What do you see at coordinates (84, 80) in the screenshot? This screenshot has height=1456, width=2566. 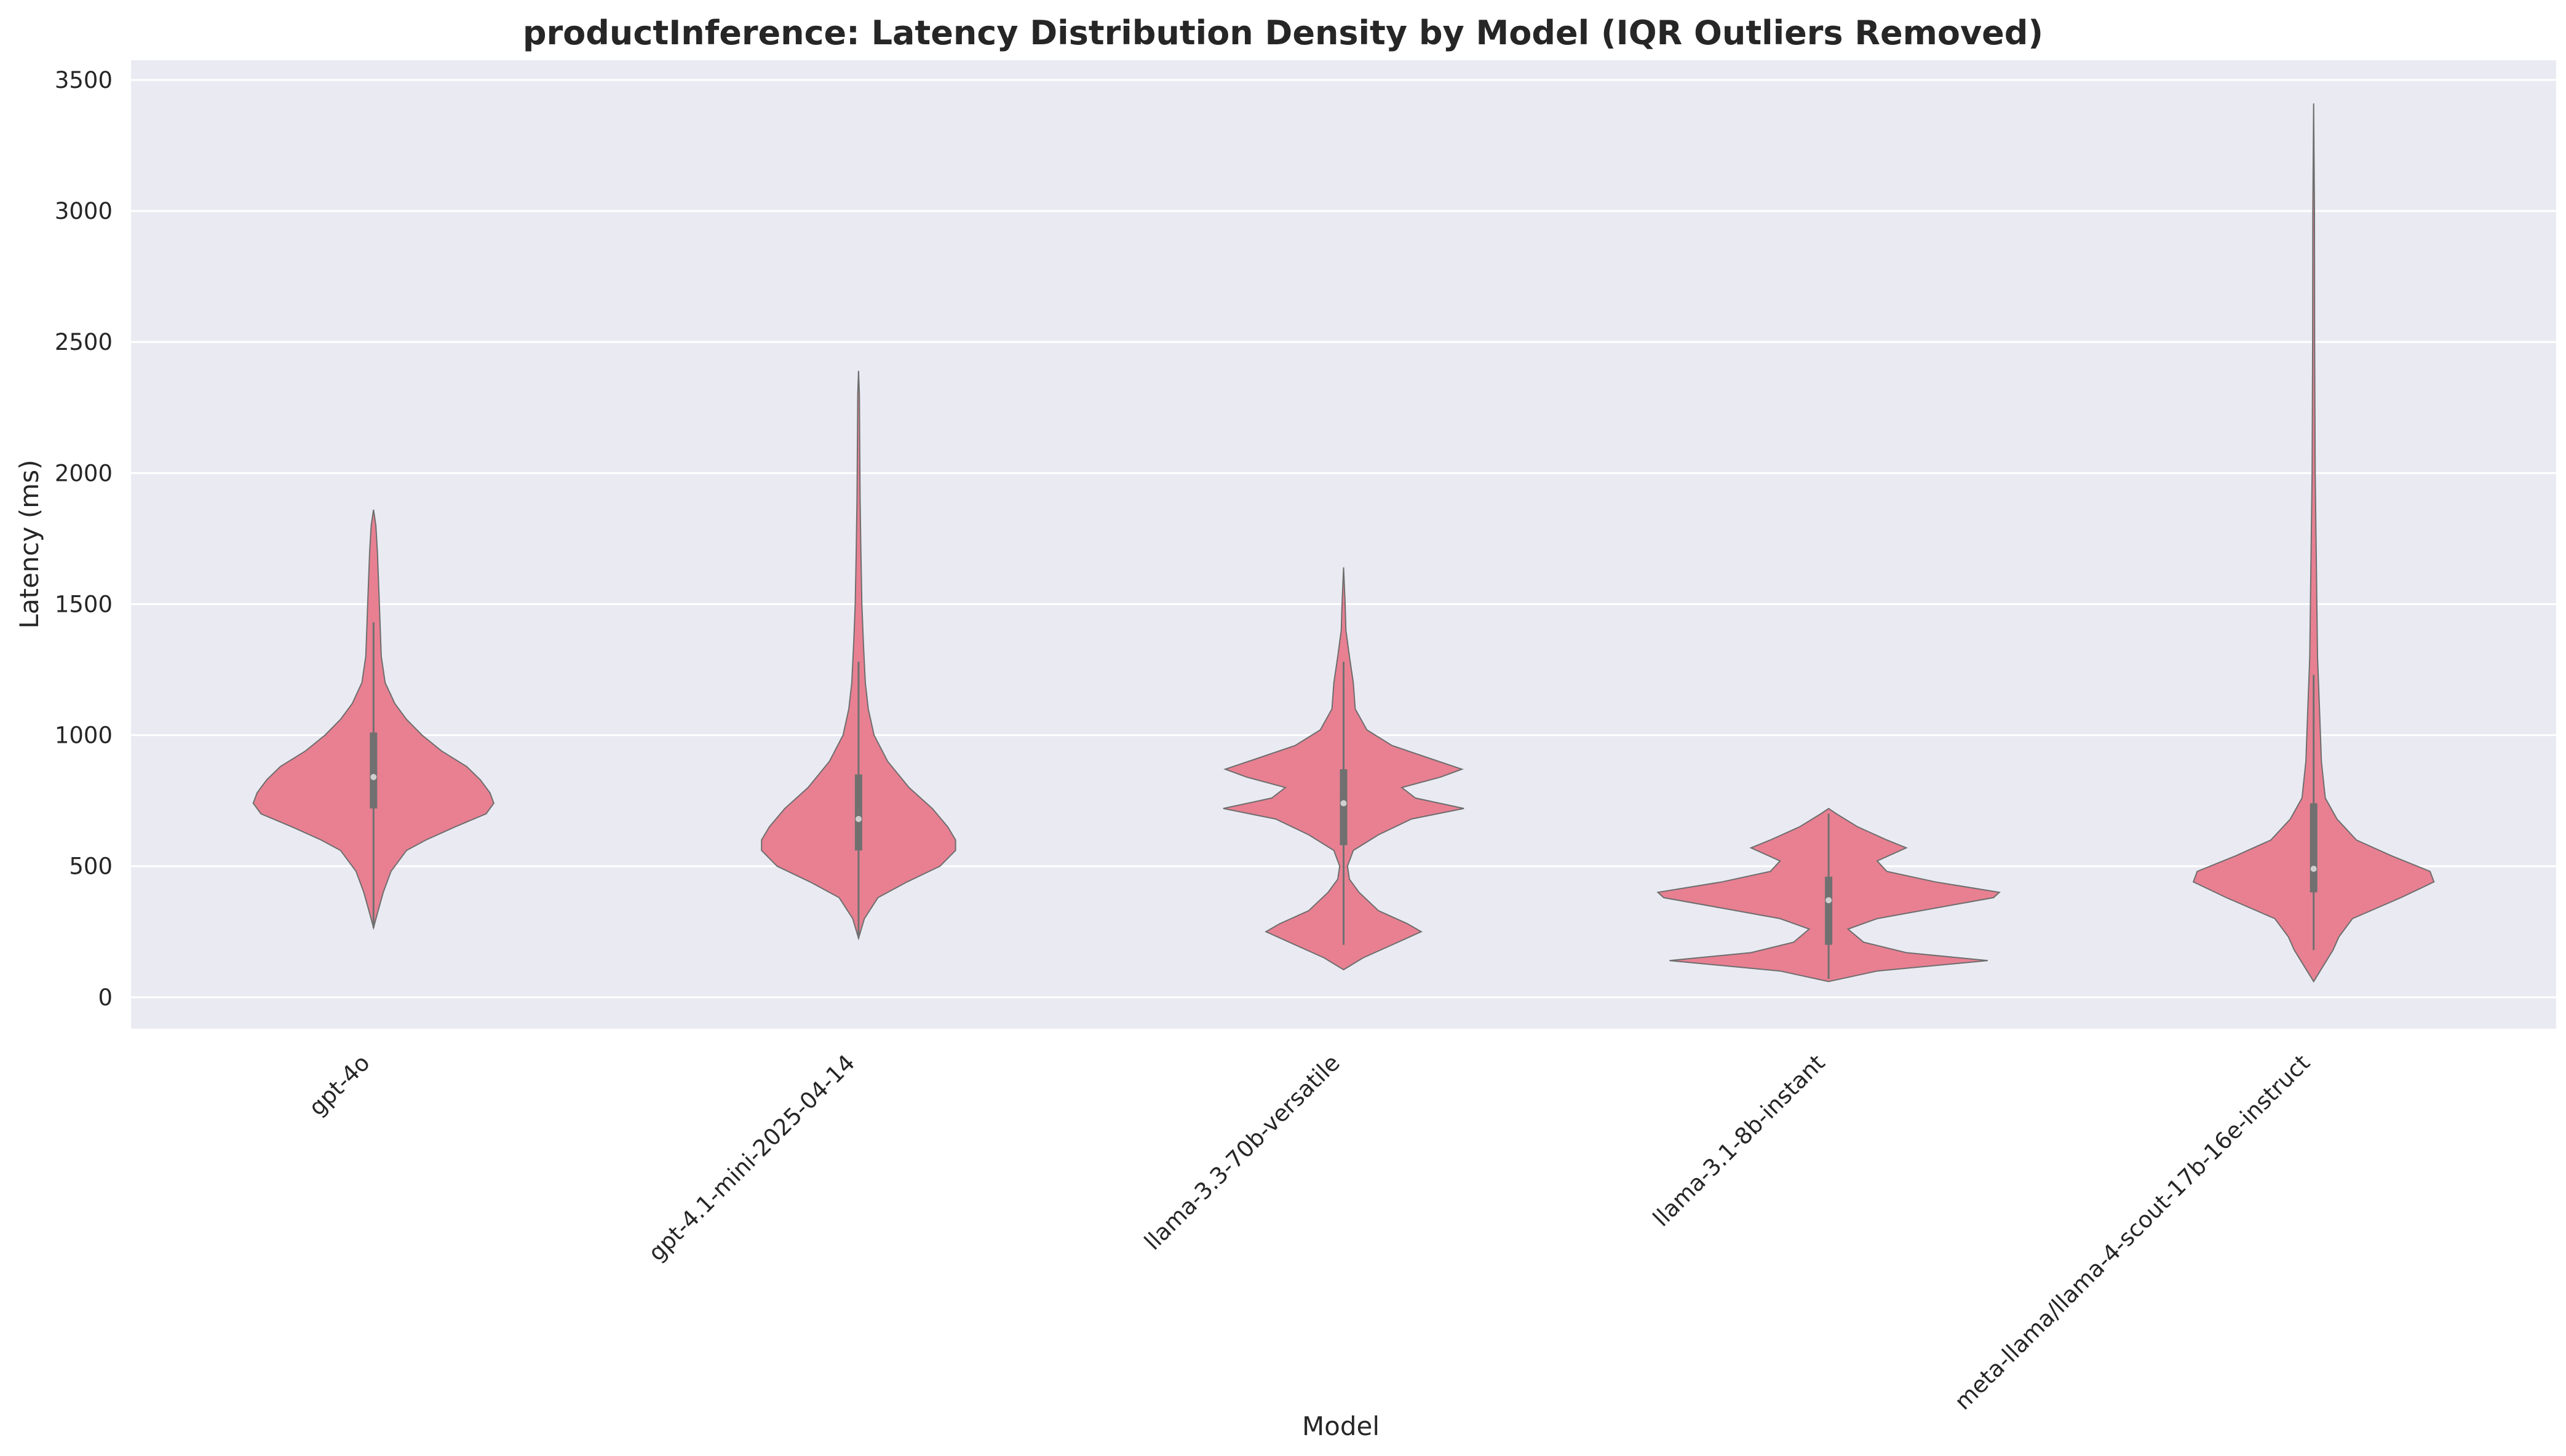 I see `y-tick-label: 3500` at bounding box center [84, 80].